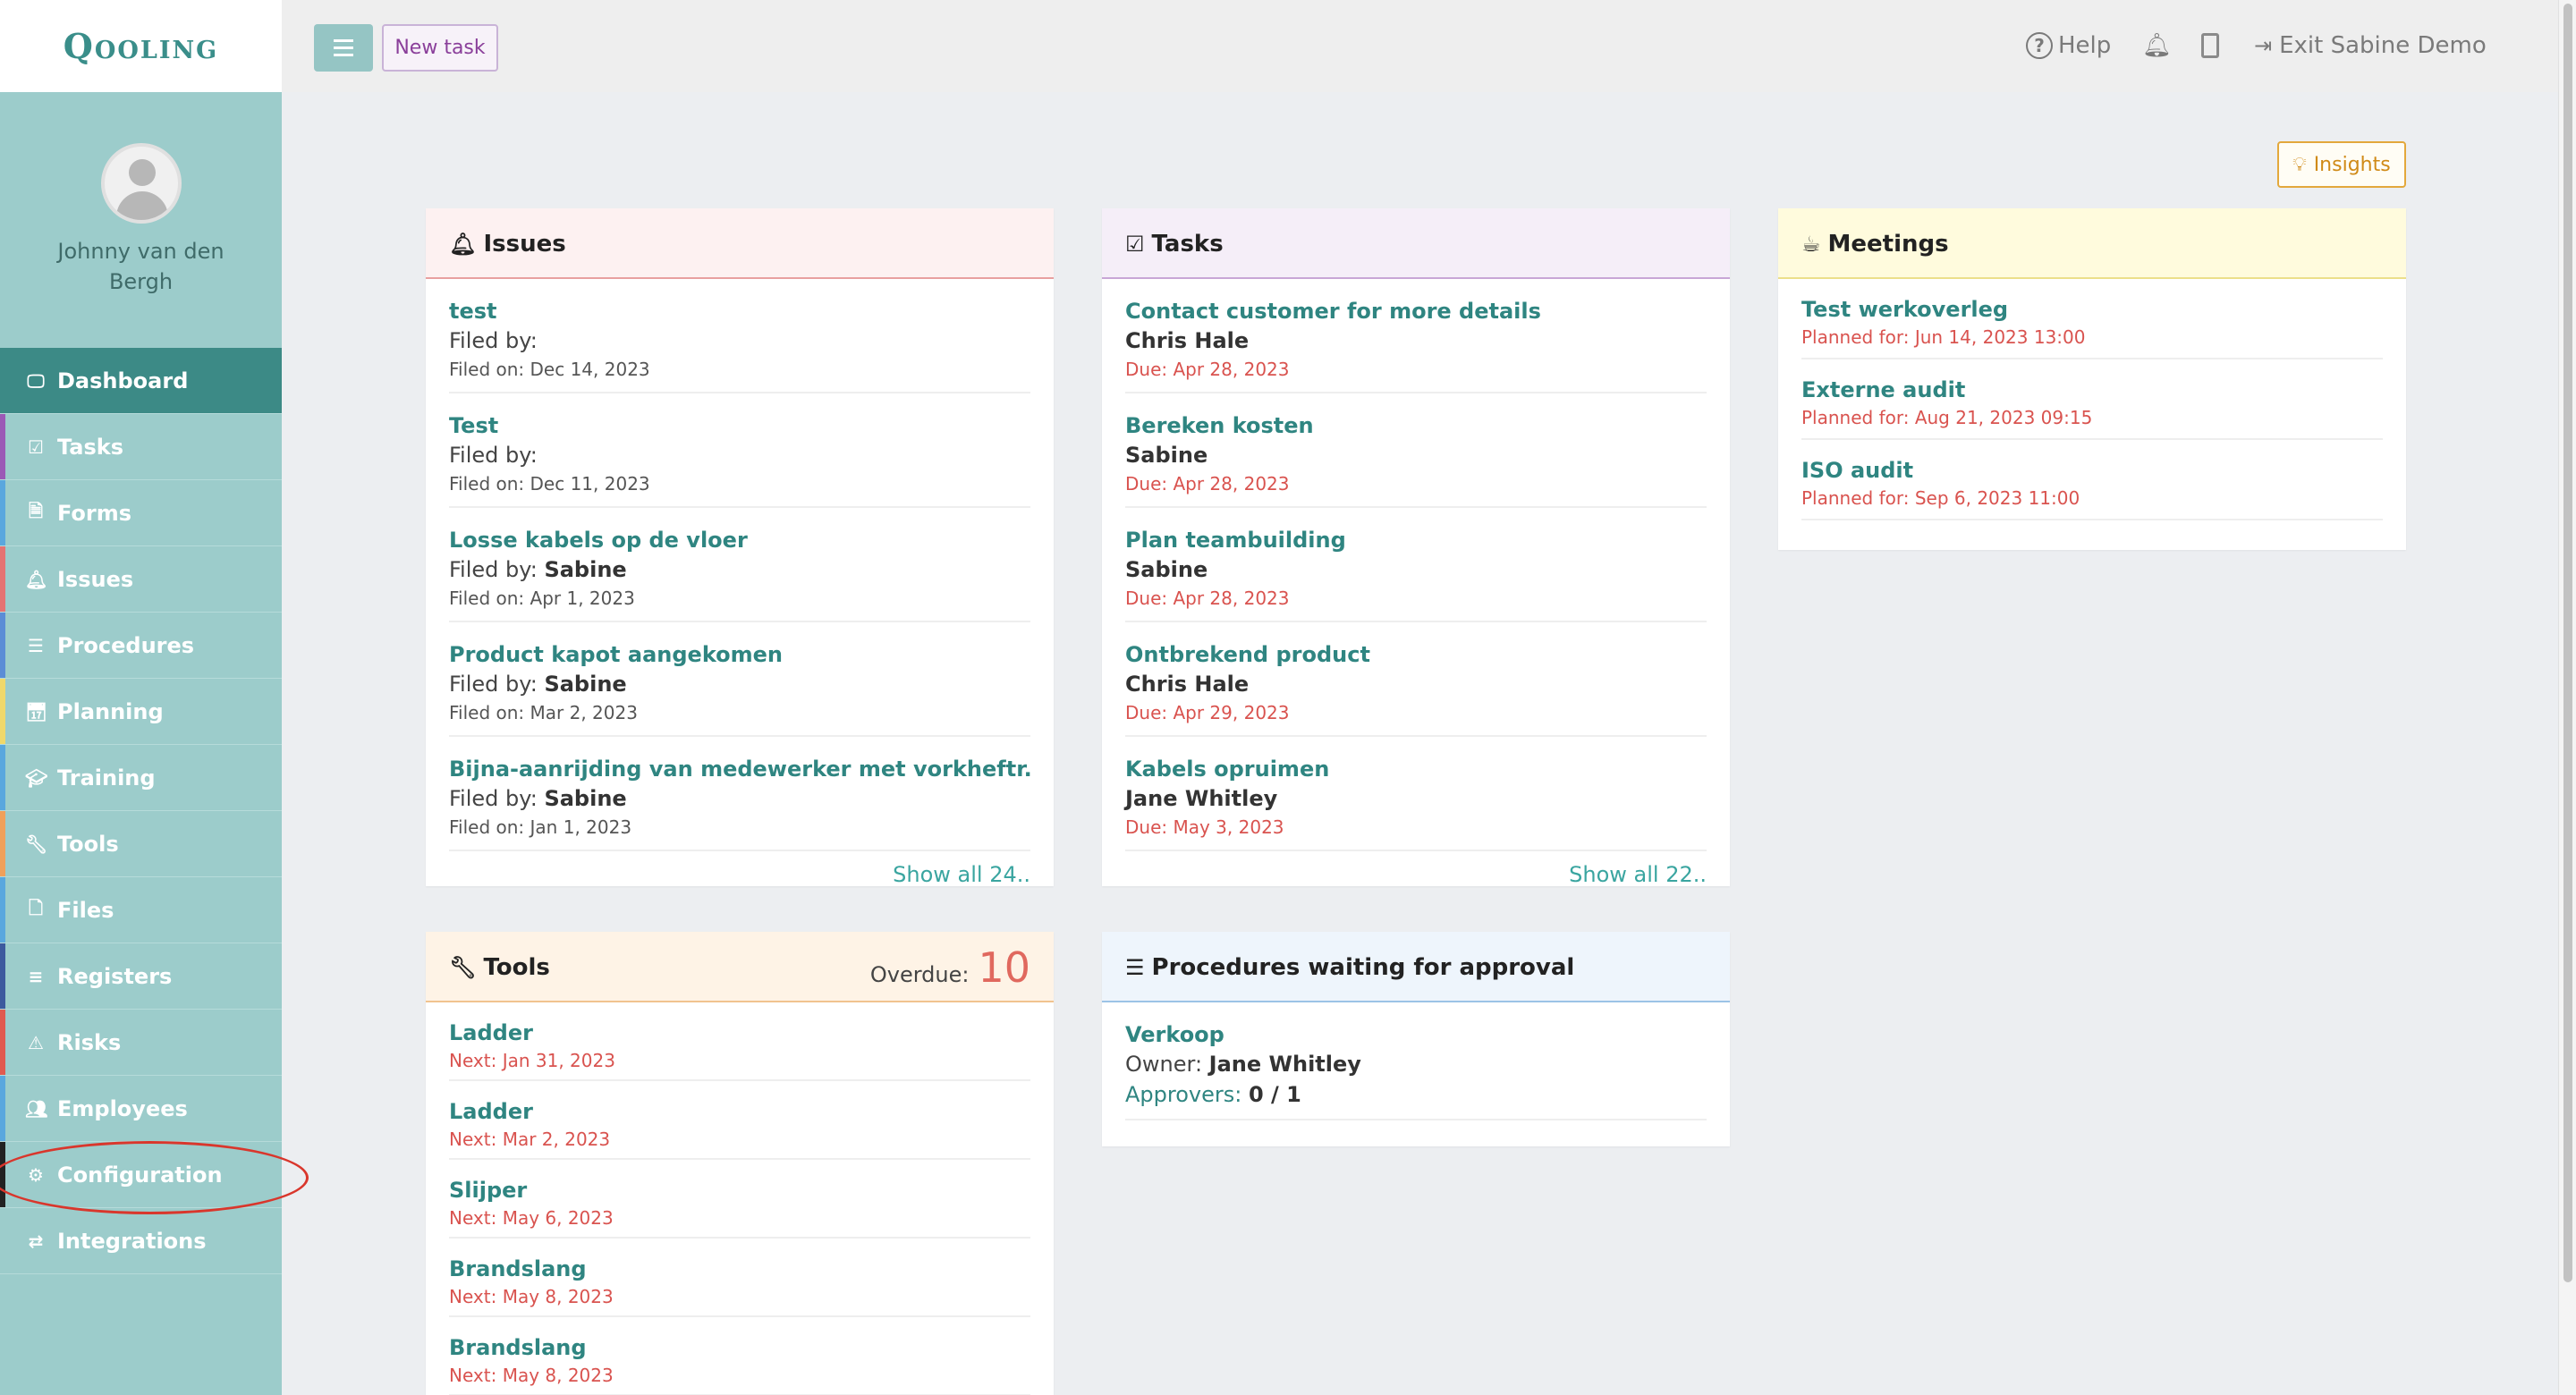 The width and height of the screenshot is (2576, 1395). I want to click on sidebar-item-risks: ⚠︎ Risks, so click(141, 1043).